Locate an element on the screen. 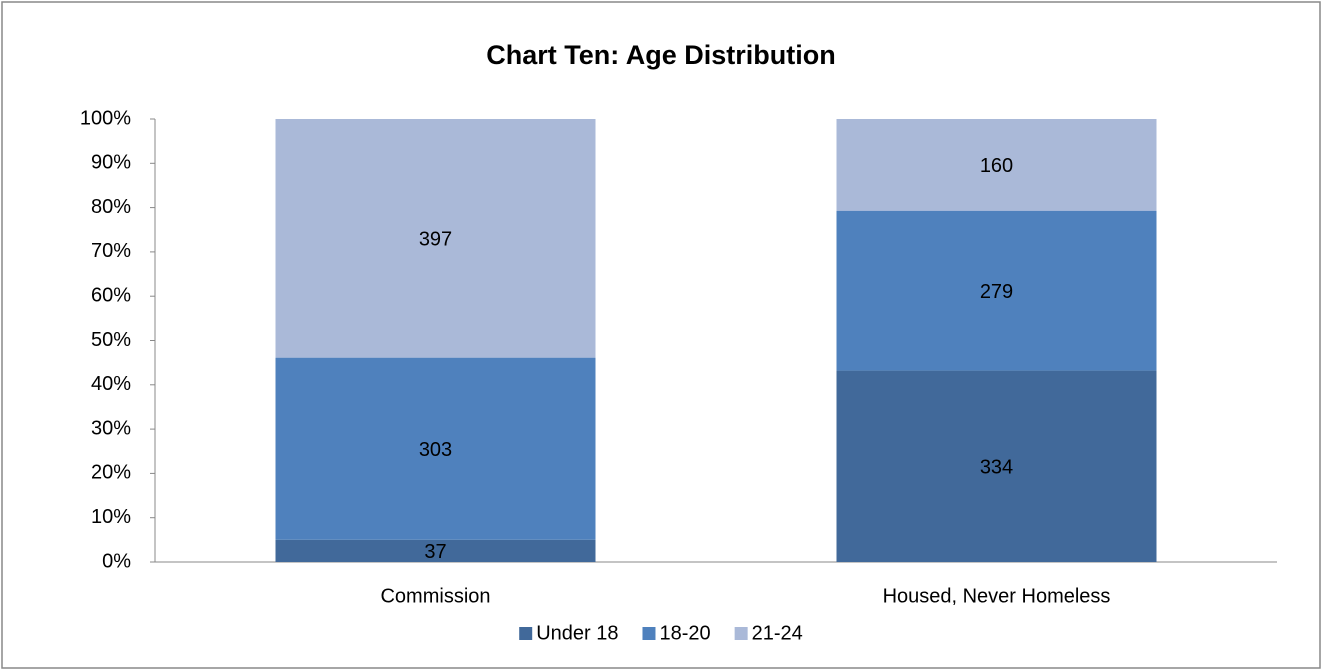  data-label: 397 is located at coordinates (435, 240).